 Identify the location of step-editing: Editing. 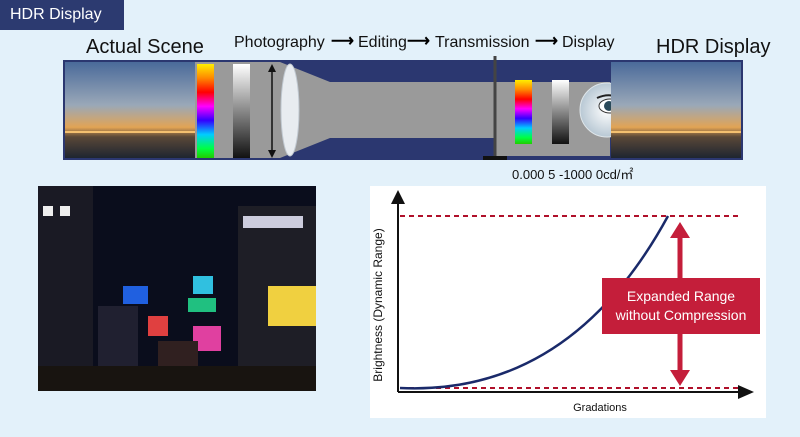
(382, 42).